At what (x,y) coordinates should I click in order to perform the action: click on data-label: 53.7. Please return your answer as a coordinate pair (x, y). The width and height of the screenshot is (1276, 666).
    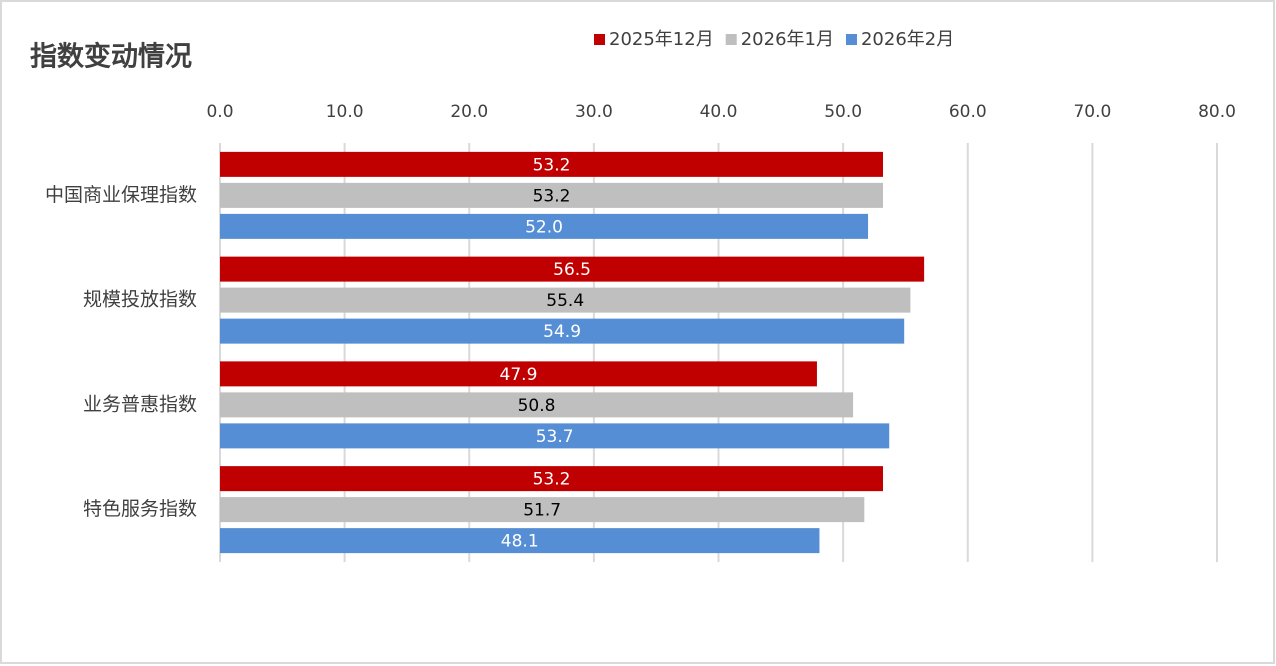
    Looking at the image, I should click on (555, 437).